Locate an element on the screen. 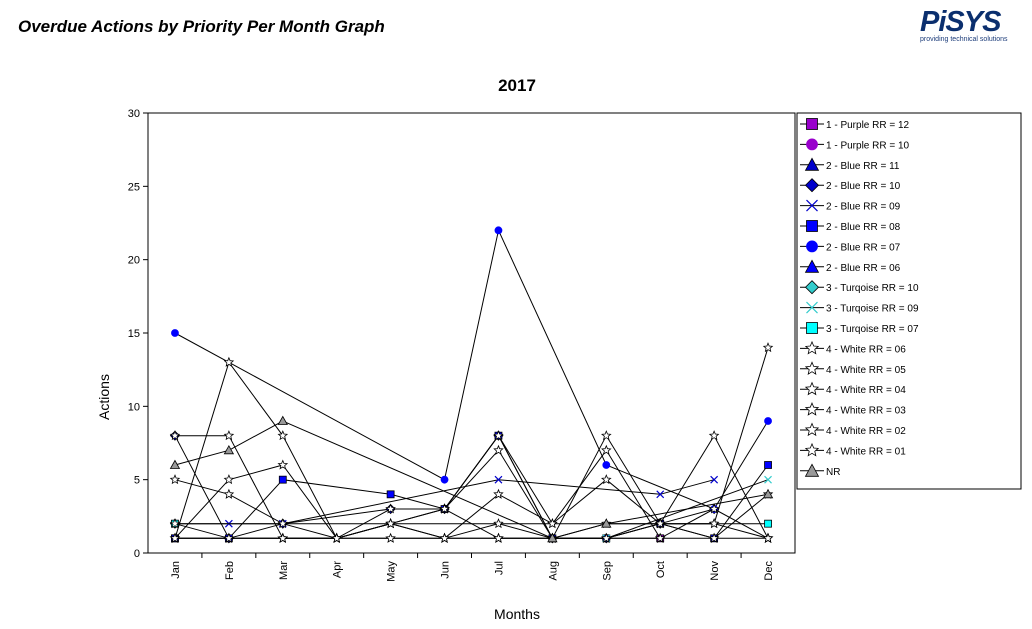 The image size is (1032, 629). legend-label: 4 - White RR = 04 is located at coordinates (866, 390).